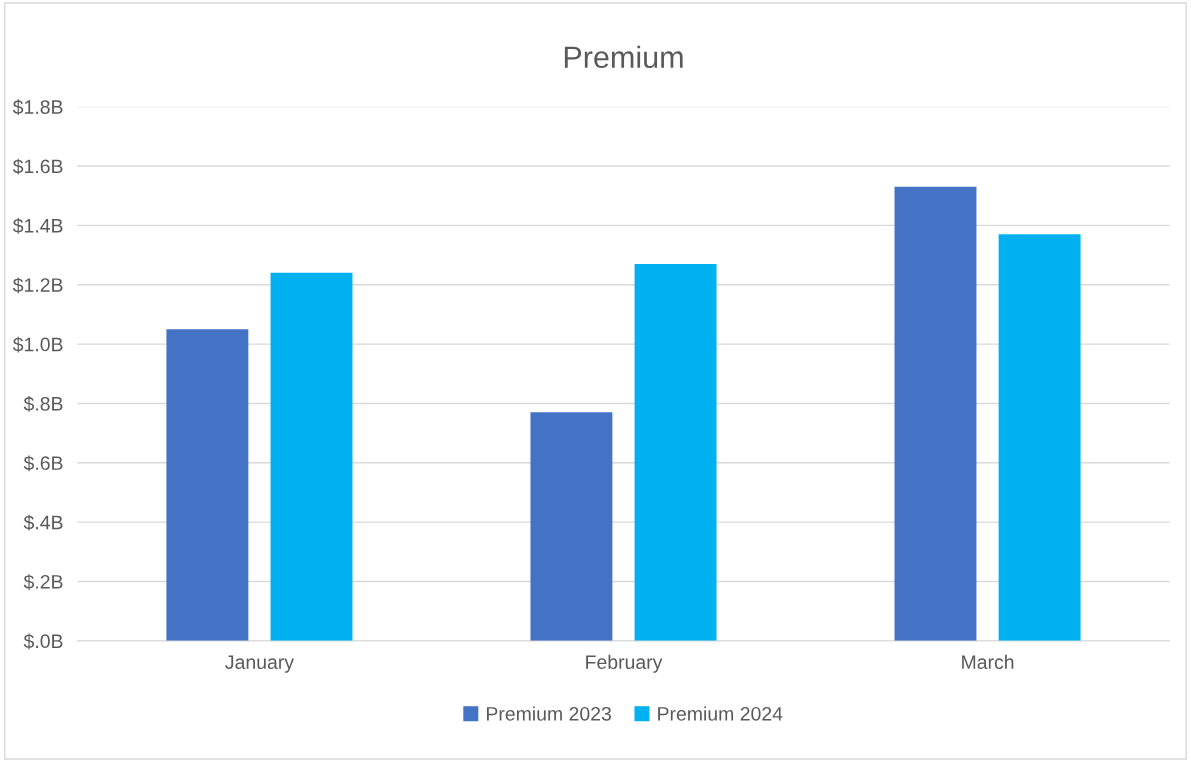 The width and height of the screenshot is (1191, 762). Describe the element at coordinates (43, 582) in the screenshot. I see `y-tick-label: $.2B` at that location.